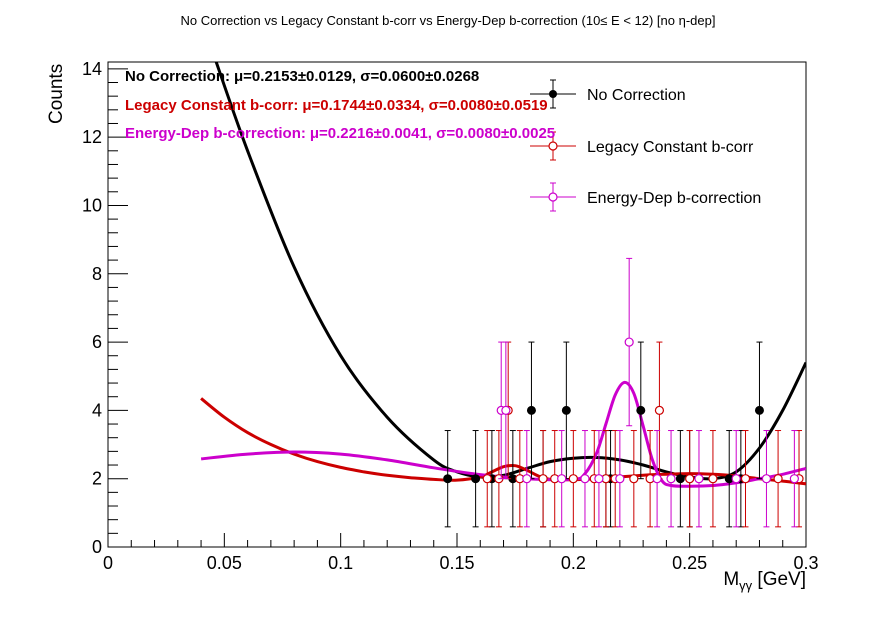 This screenshot has height=622, width=896. What do you see at coordinates (356, 76) in the screenshot?
I see `fit-result-value: μ=0.2153±0.0129, σ=0.0600±0.0268` at bounding box center [356, 76].